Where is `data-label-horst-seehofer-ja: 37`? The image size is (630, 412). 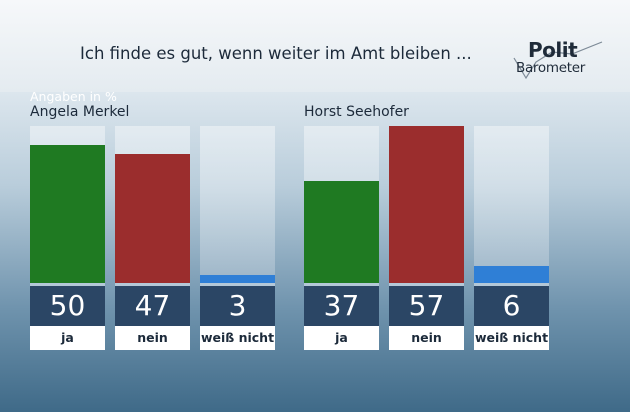 data-label-horst-seehofer-ja: 37 is located at coordinates (341, 306).